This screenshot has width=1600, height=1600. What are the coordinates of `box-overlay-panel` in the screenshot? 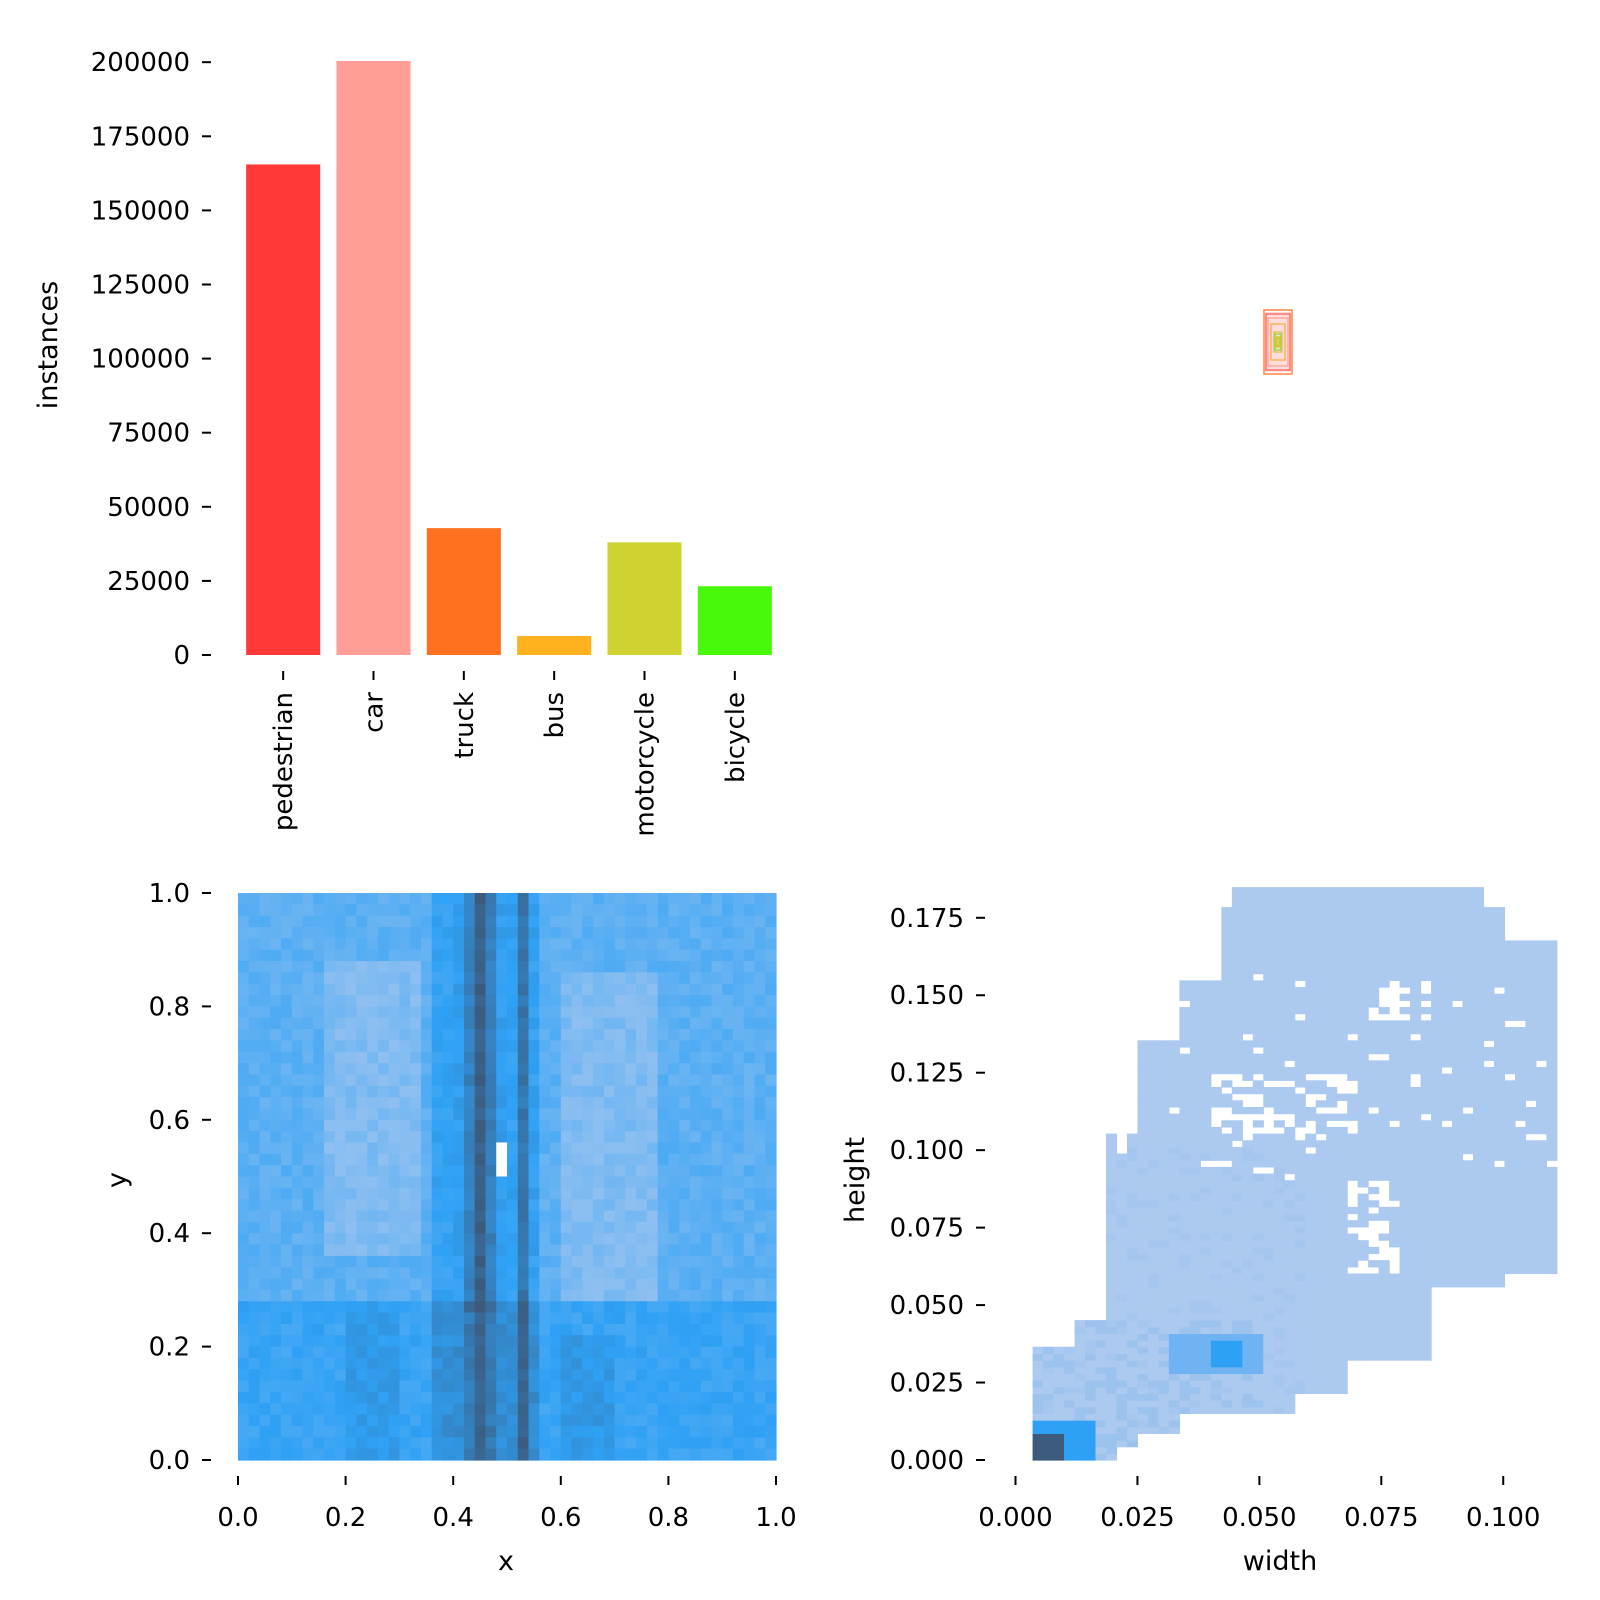 It's located at (1278, 342).